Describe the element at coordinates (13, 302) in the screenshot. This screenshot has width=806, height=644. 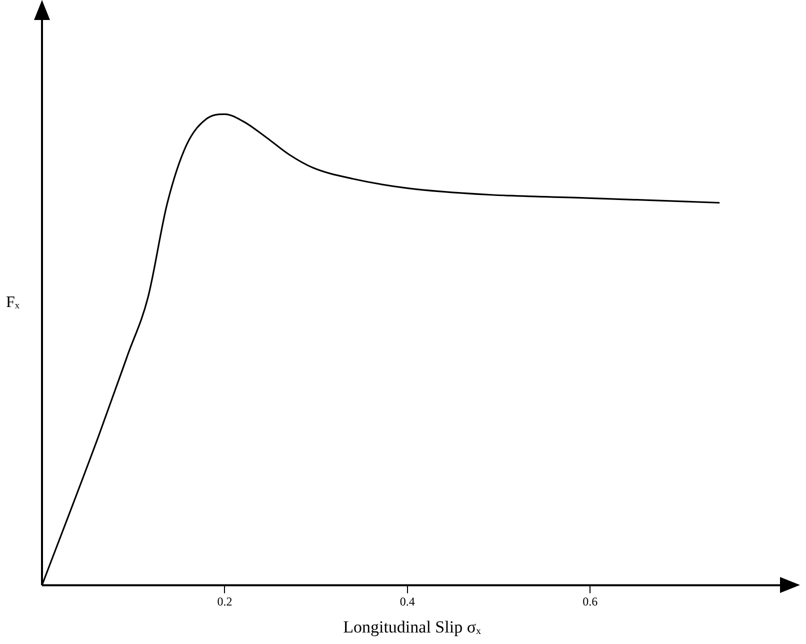
I see `y-axis-title: Fₓ` at that location.